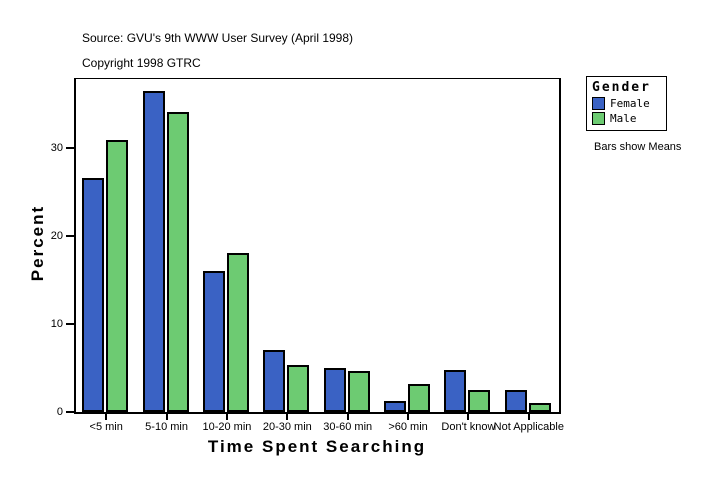  What do you see at coordinates (621, 87) in the screenshot?
I see `legend-title: Gender` at bounding box center [621, 87].